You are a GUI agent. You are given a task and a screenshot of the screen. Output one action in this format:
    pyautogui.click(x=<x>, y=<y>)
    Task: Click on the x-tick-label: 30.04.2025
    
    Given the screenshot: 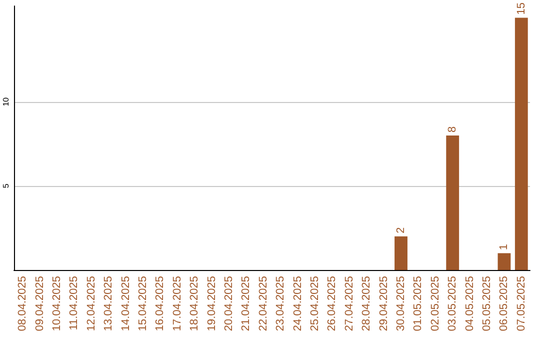 What is the action you would take?
    pyautogui.click(x=401, y=304)
    